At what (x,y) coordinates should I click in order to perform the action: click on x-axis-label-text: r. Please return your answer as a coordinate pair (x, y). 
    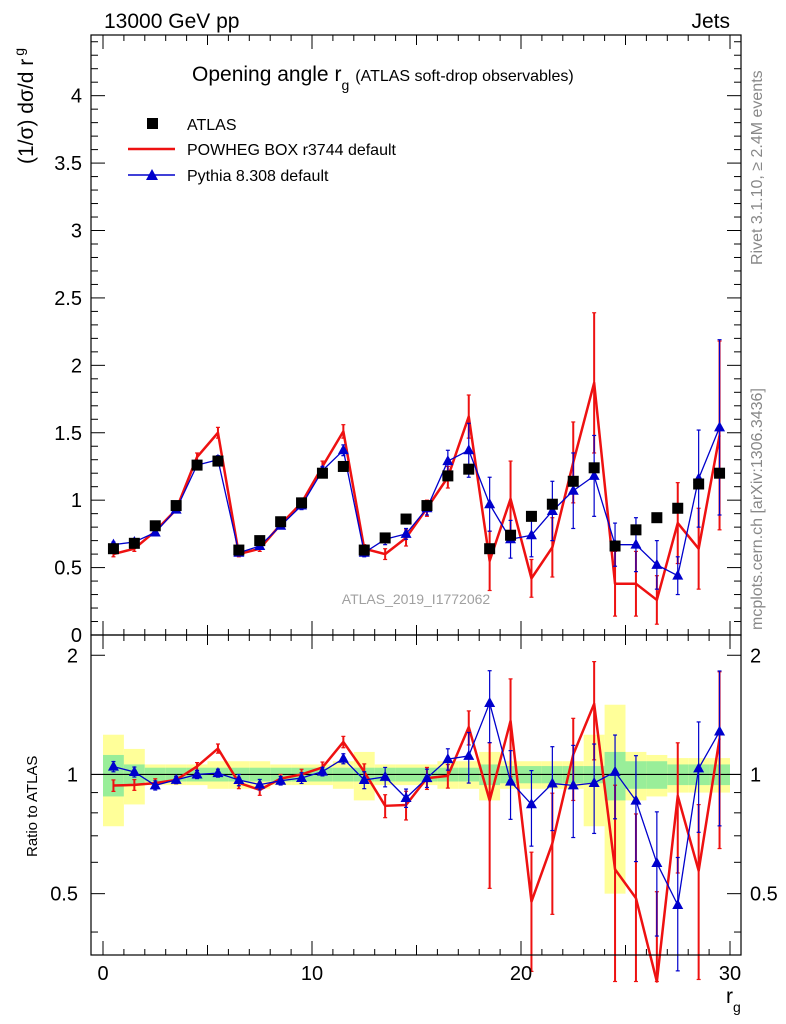
    Looking at the image, I should click on (729, 996).